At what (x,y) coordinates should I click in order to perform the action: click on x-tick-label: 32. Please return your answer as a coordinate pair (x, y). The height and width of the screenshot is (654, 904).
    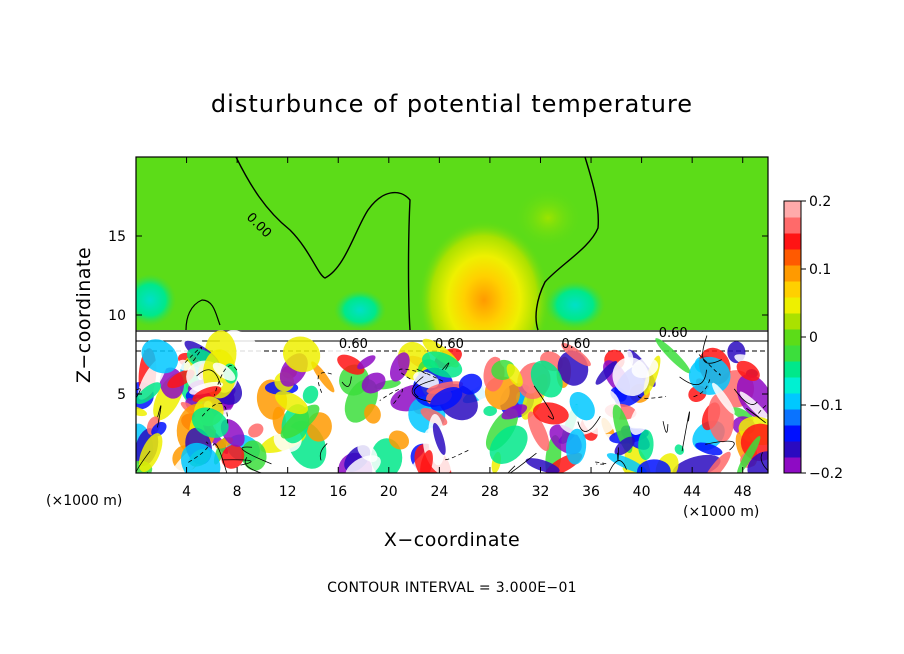
    Looking at the image, I should click on (541, 492).